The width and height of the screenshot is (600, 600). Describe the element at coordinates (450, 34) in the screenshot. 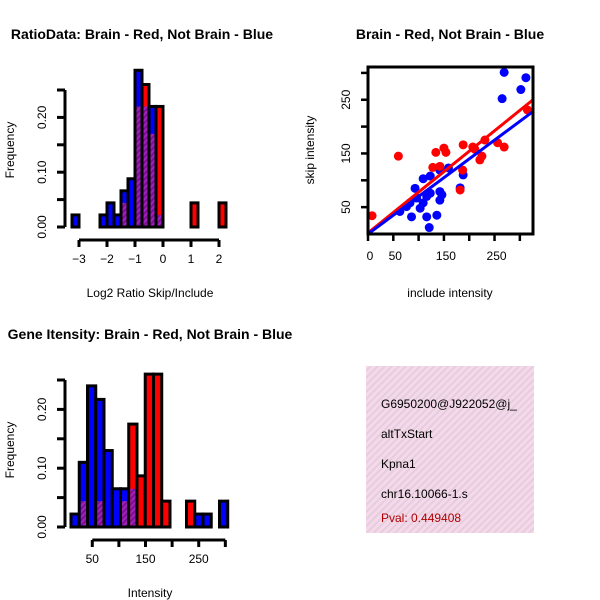

I see `scatter-title: Brain - Red, Not Brain - Blue` at that location.